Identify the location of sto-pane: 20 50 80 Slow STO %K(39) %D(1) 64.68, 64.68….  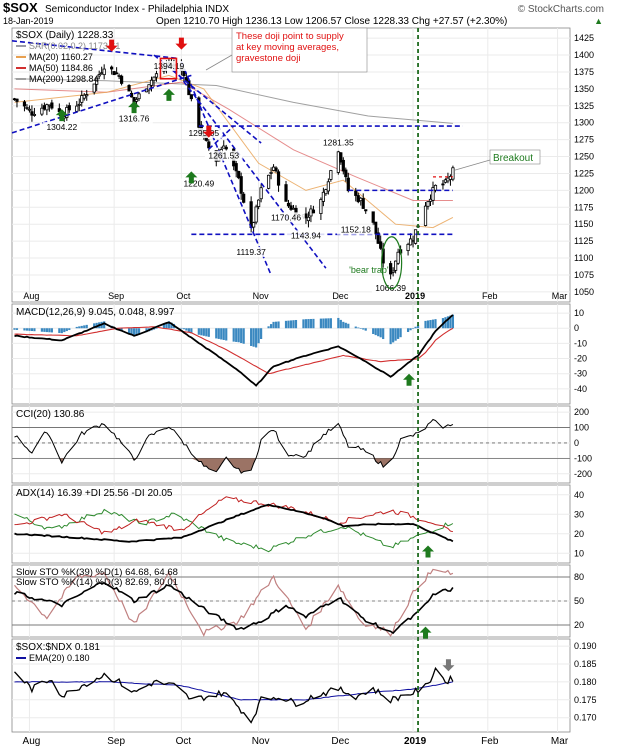
(297, 601).